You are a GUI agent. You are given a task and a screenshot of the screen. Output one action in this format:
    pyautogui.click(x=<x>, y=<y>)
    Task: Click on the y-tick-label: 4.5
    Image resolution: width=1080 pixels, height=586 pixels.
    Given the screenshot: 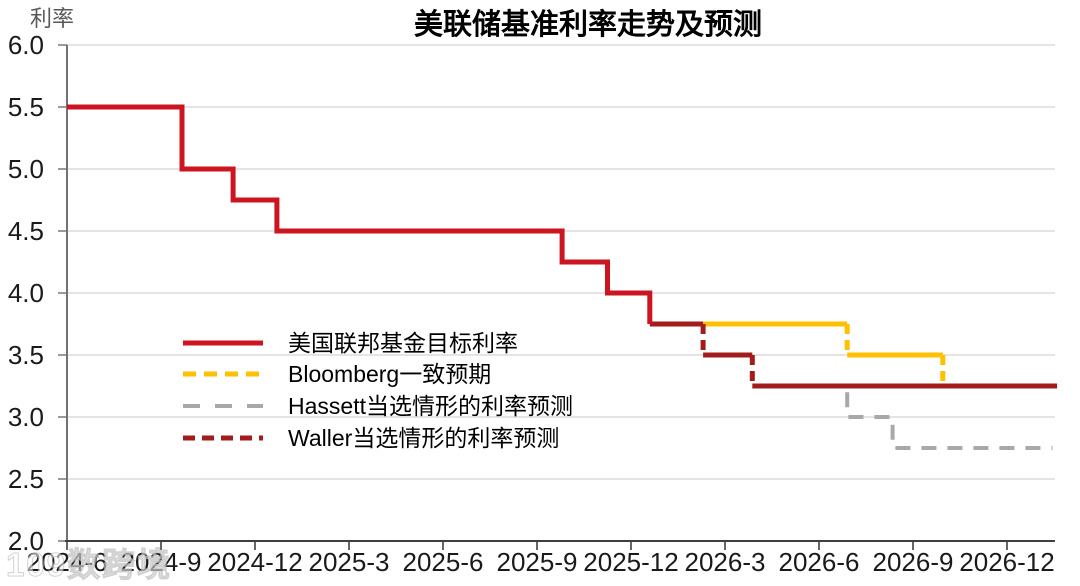 What is the action you would take?
    pyautogui.click(x=26, y=231)
    